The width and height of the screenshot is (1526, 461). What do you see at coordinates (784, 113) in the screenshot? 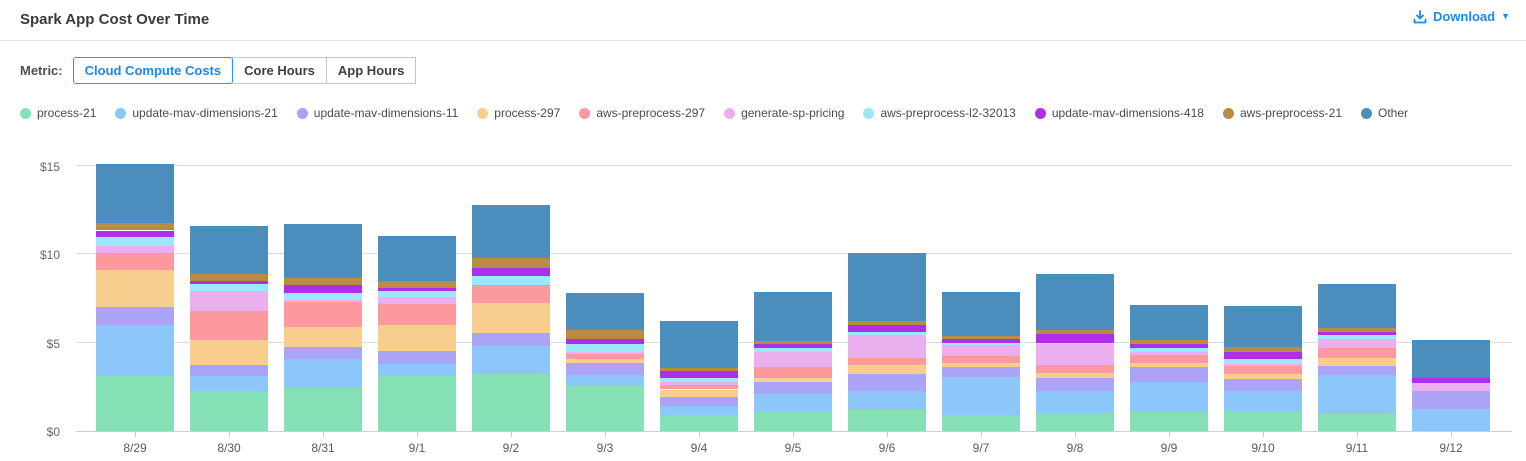
I see `legend-item-generate-sp-pricing: generate-sp-pricing` at bounding box center [784, 113].